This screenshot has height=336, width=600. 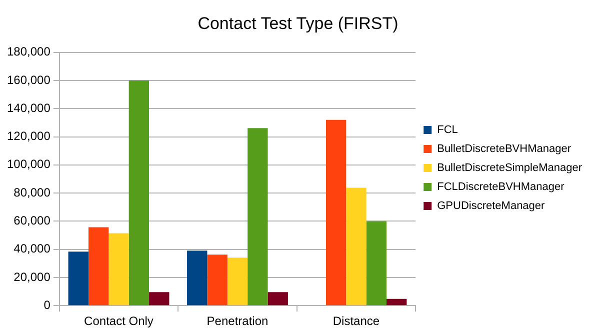 I want to click on y-tick-label: 0, so click(x=47, y=305).